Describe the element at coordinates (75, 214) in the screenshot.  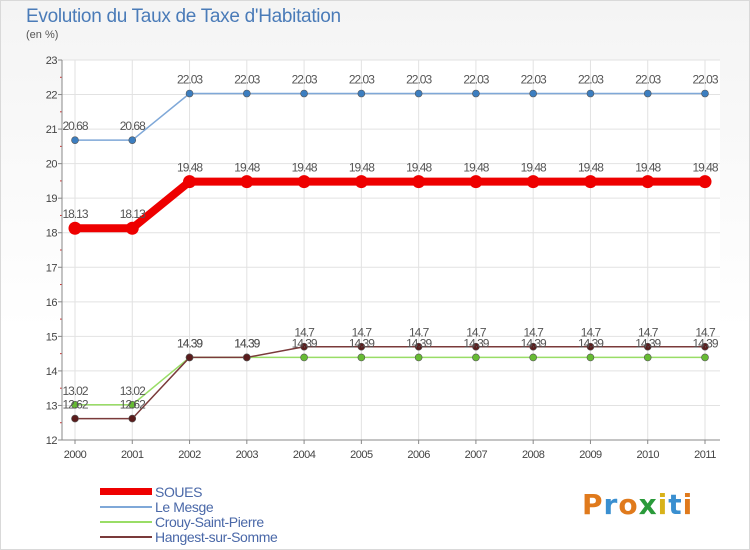
I see `data-label-soues: 18.13` at that location.